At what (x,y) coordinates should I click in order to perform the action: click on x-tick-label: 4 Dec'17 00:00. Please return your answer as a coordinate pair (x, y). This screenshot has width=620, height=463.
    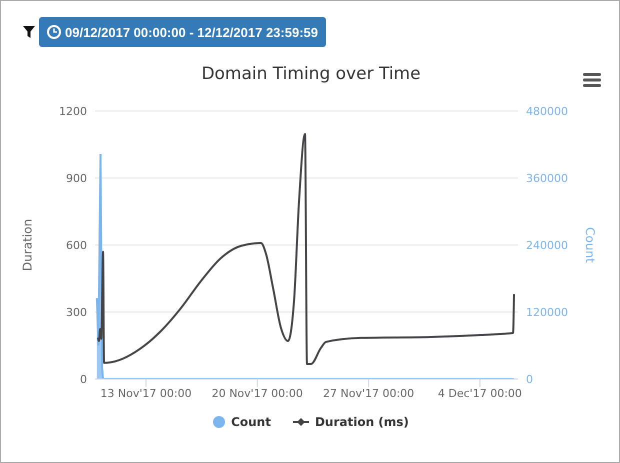
    Looking at the image, I should click on (480, 393).